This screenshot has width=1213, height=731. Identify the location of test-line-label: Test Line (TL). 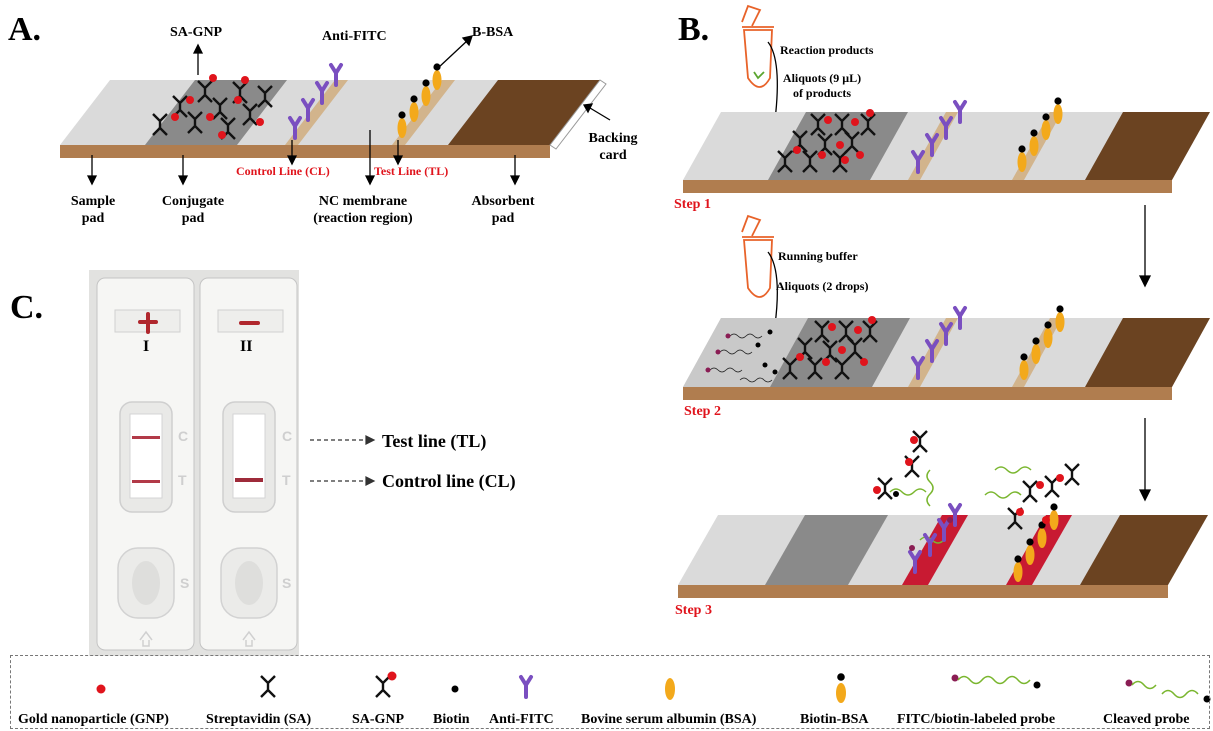
(411, 171).